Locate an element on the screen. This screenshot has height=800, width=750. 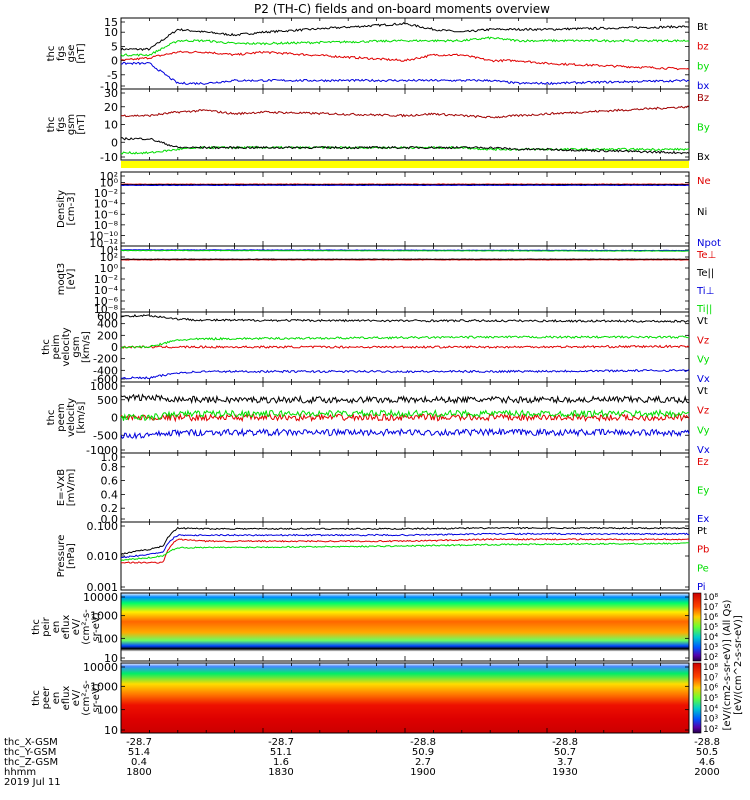
legend-entry: by is located at coordinates (703, 66).